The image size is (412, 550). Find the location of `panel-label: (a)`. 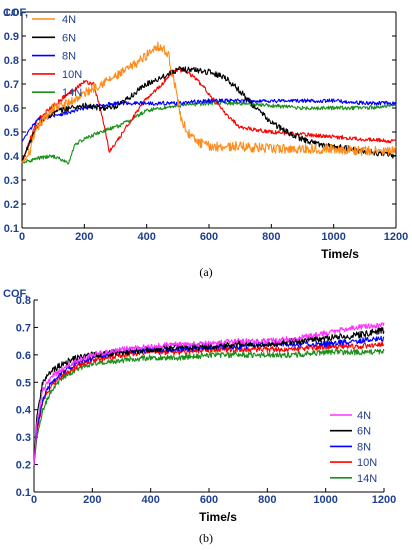

panel-label: (a) is located at coordinates (205, 272).